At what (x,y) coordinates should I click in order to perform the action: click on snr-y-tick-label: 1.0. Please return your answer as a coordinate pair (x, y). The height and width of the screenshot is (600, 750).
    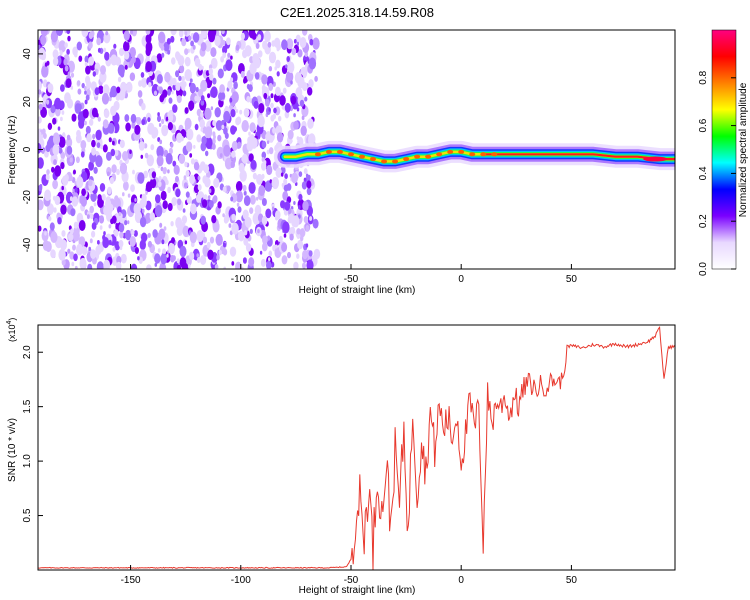
    Looking at the image, I should click on (27, 461).